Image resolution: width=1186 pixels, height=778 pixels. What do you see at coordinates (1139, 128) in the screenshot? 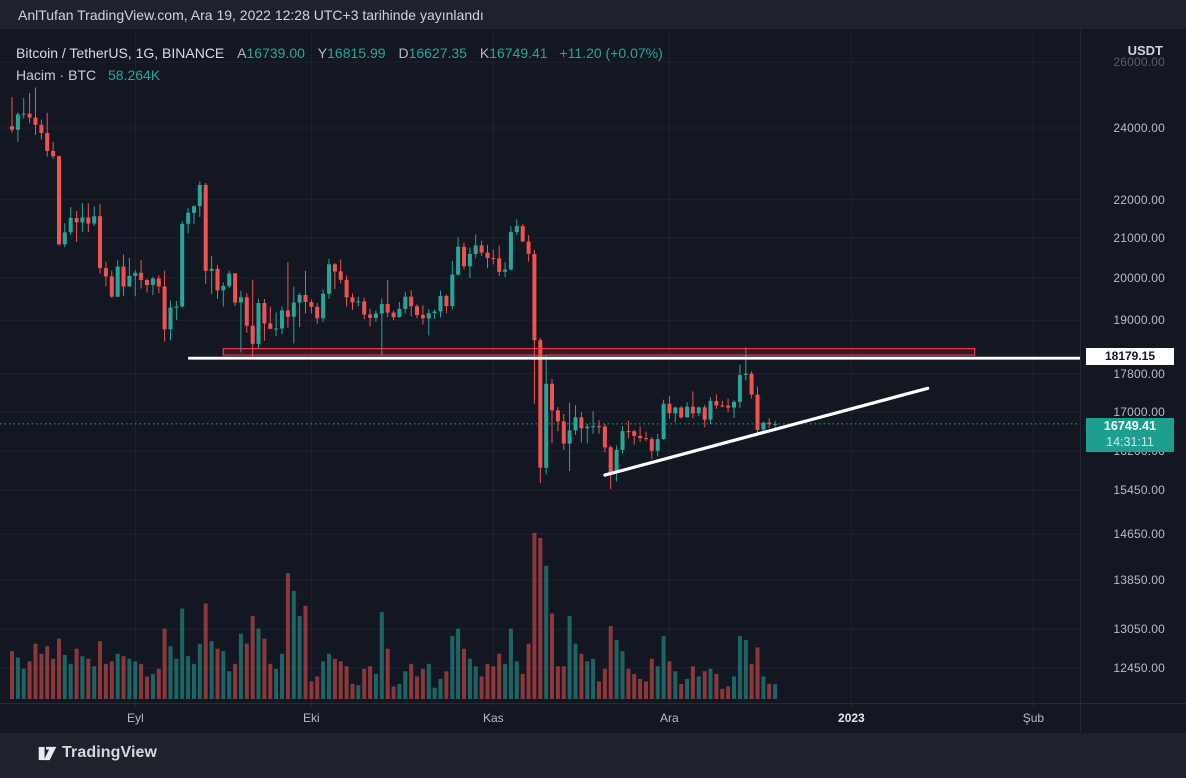
I see `price-axis-label: 24000.00` at bounding box center [1139, 128].